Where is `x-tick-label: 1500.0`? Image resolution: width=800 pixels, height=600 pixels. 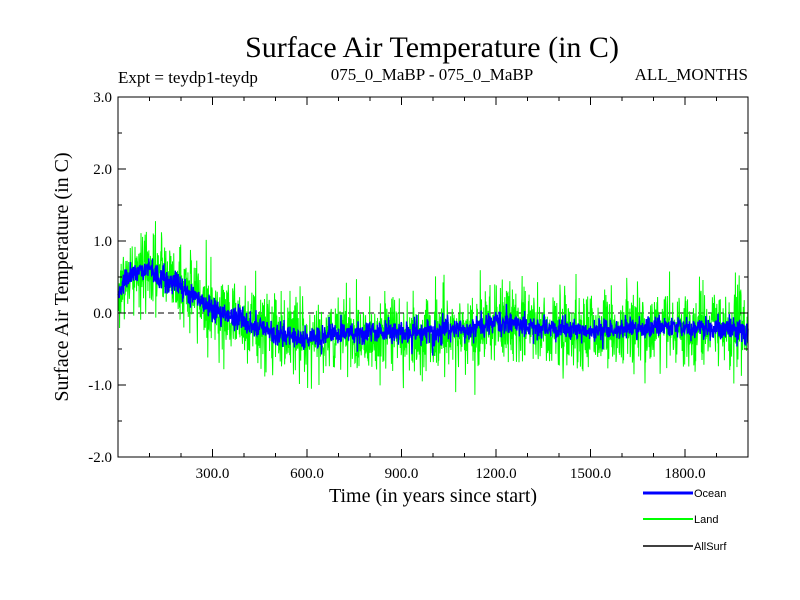 x-tick-label: 1500.0 is located at coordinates (590, 474).